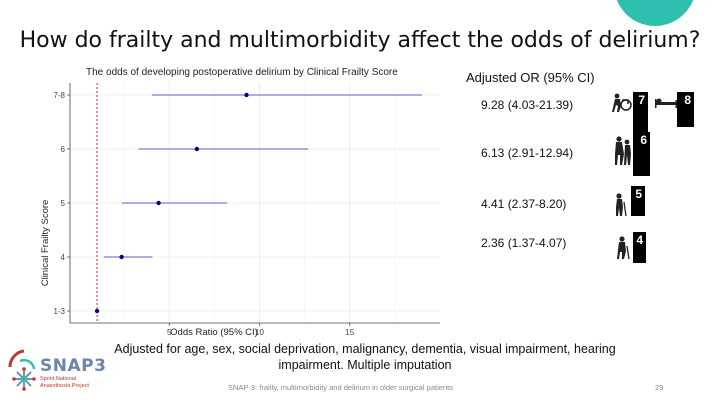  I want to click on or-value-6: 6.13 (2.91-12.94), so click(527, 153).